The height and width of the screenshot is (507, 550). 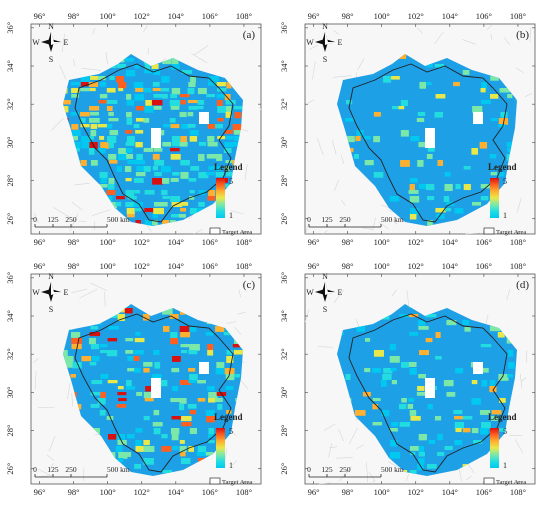 What do you see at coordinates (382, 242) in the screenshot?
I see `x-tick-bottom: 100°` at bounding box center [382, 242].